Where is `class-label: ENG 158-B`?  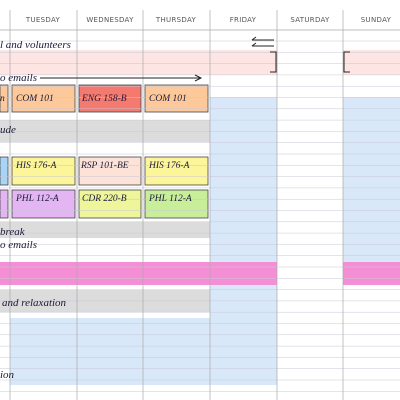 class-label: ENG 158-B is located at coordinates (104, 99).